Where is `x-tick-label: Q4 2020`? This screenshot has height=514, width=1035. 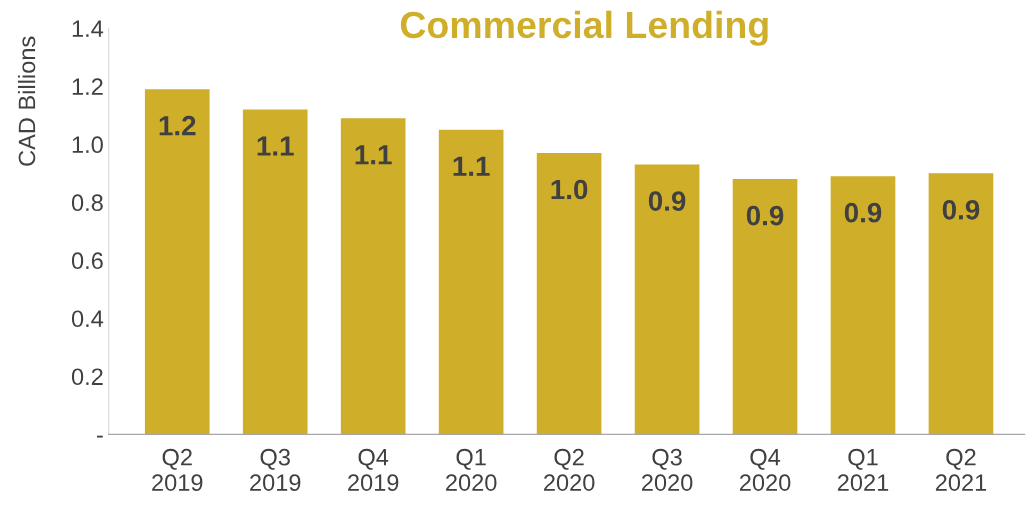
x-tick-label: Q4 2020 is located at coordinates (765, 469).